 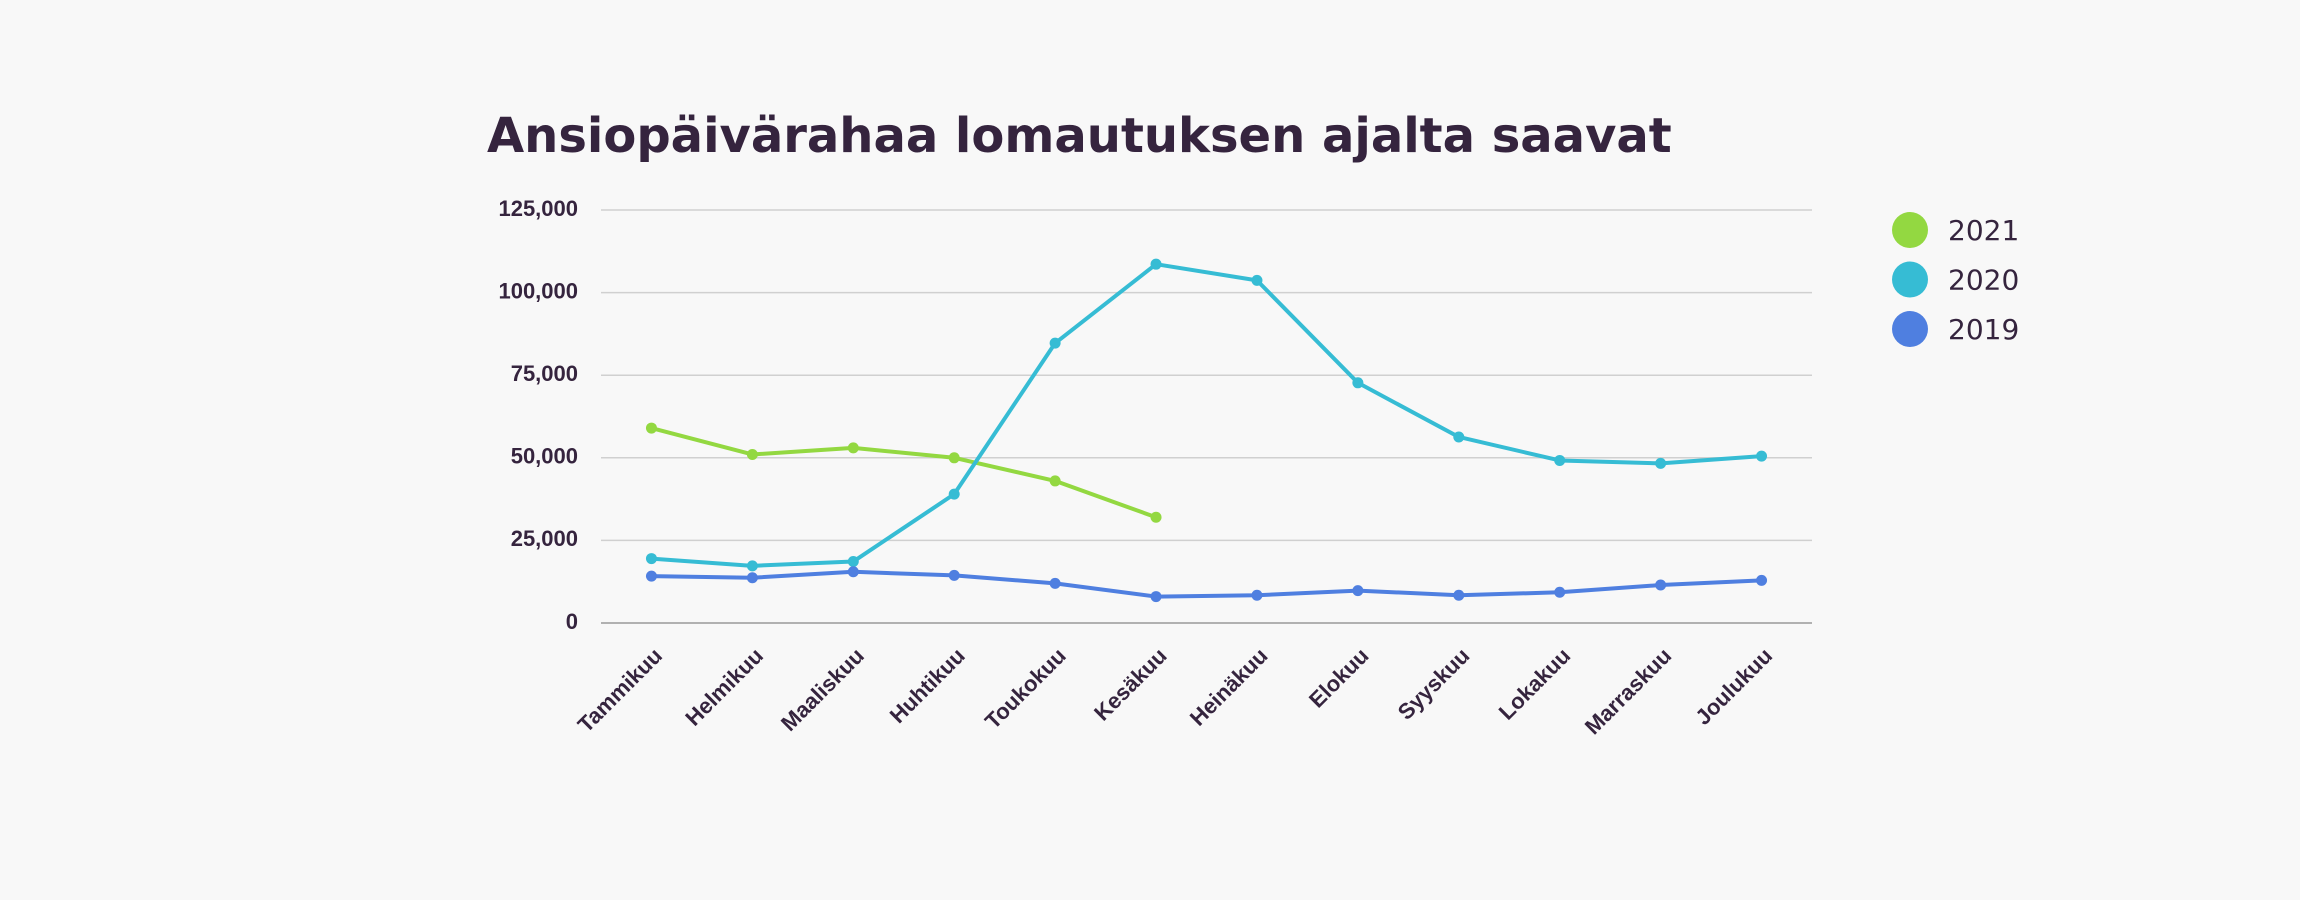 I want to click on x-tick-label: Tammikuu, so click(x=620, y=690).